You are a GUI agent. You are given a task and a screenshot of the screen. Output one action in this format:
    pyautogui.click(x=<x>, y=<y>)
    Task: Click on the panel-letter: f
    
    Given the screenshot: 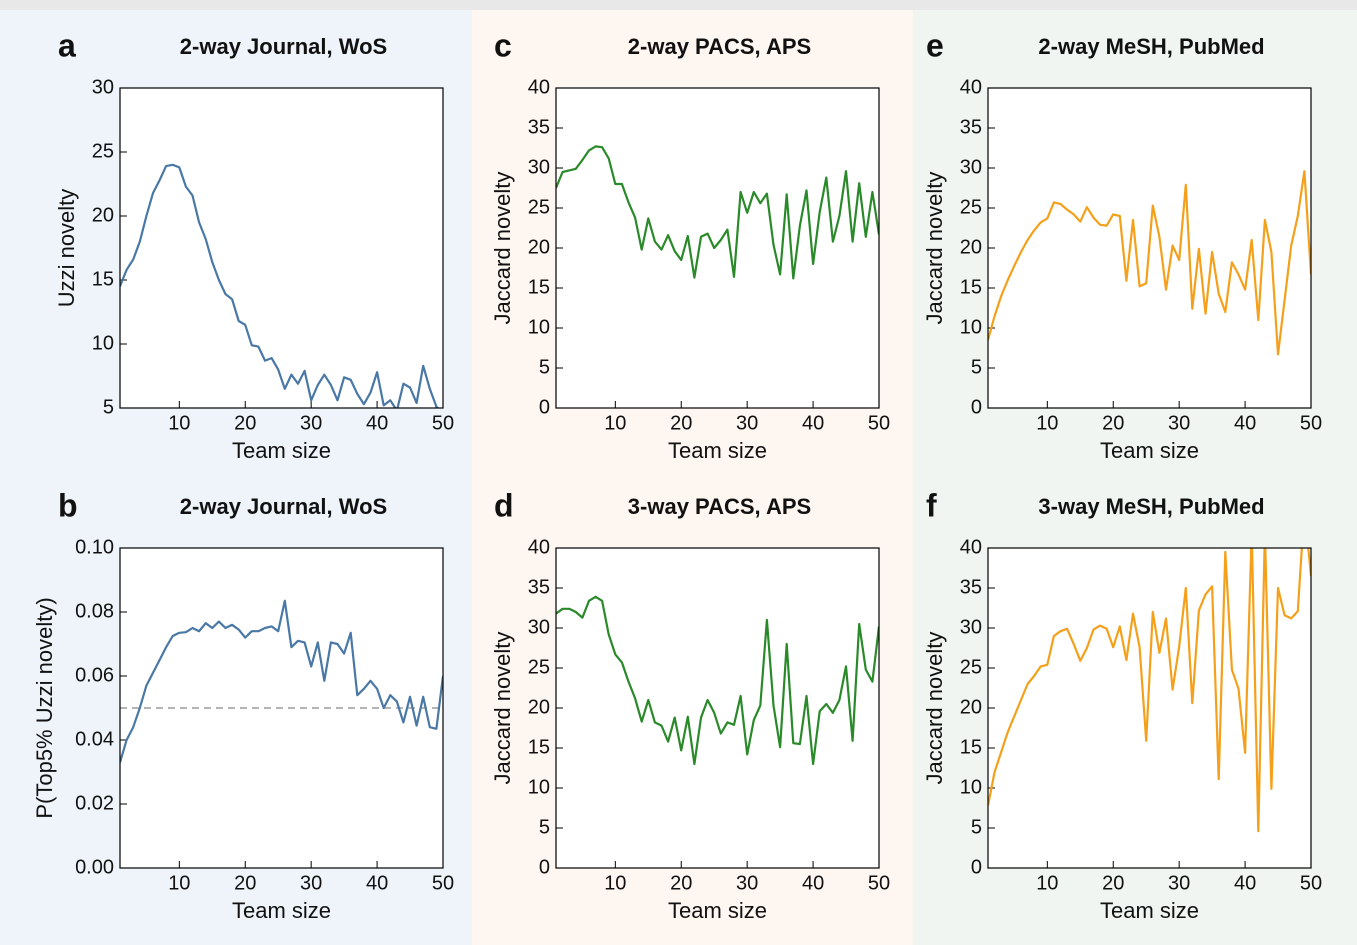 What is the action you would take?
    pyautogui.click(x=931, y=505)
    